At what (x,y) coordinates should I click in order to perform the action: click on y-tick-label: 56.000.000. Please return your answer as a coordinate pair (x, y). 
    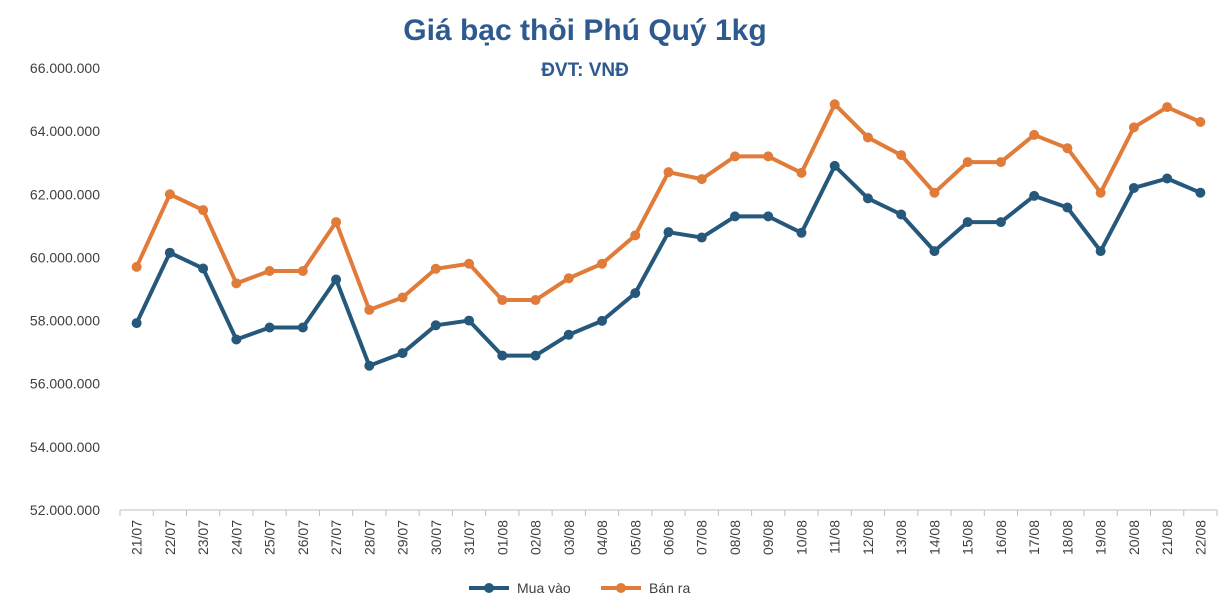
    Looking at the image, I should click on (65, 384).